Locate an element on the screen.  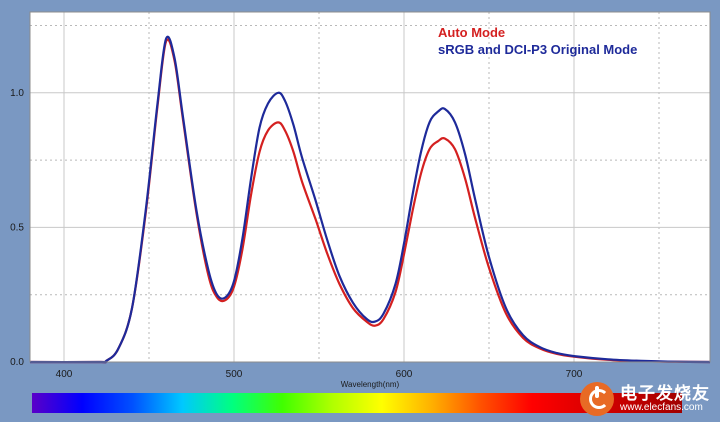
watermark: 电子发烧友 www.elecfans.com is located at coordinates (645, 399).